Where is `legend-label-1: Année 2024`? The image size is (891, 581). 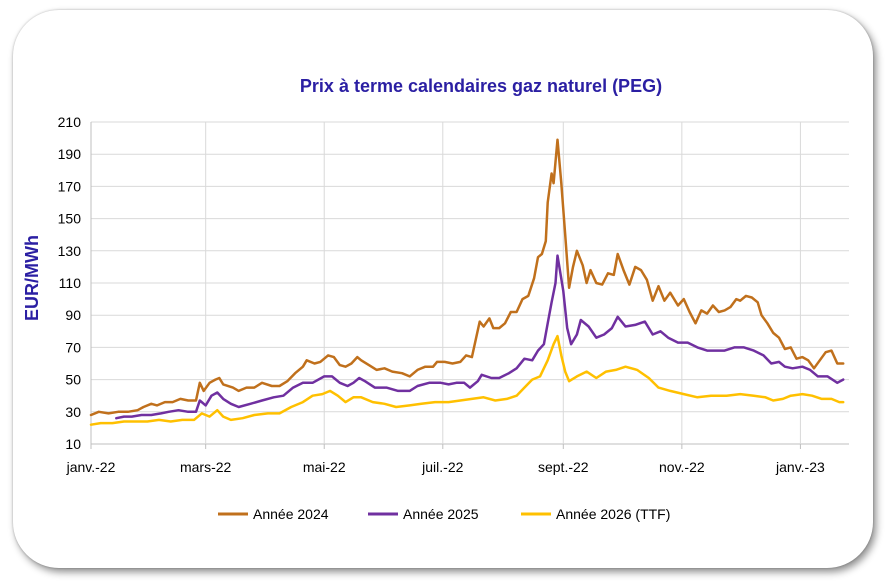 legend-label-1: Année 2024 is located at coordinates (291, 514).